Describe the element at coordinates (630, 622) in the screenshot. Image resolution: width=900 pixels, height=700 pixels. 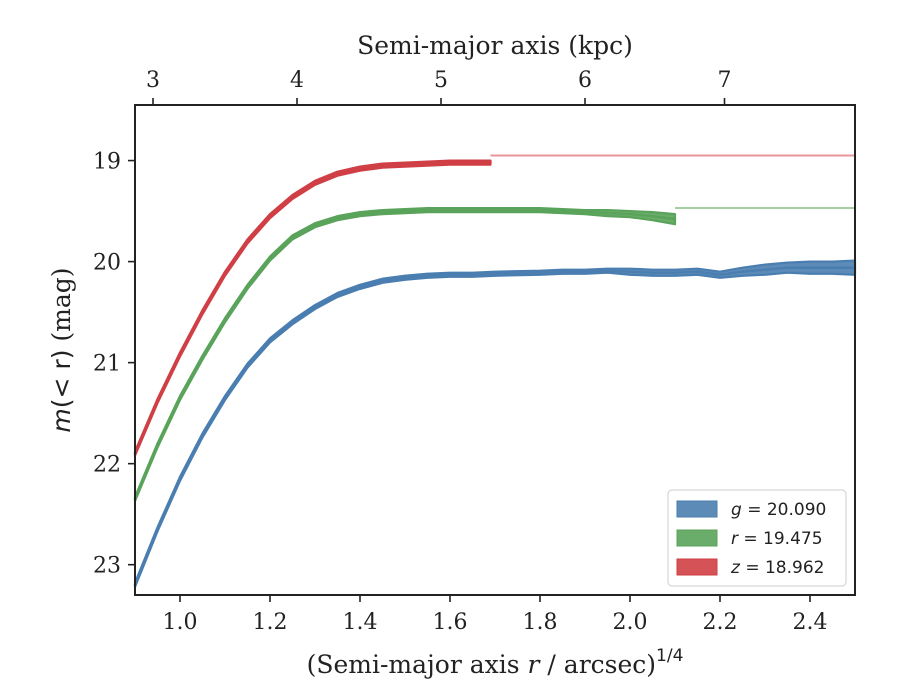
I see `x-tick-label: 2.0` at that location.